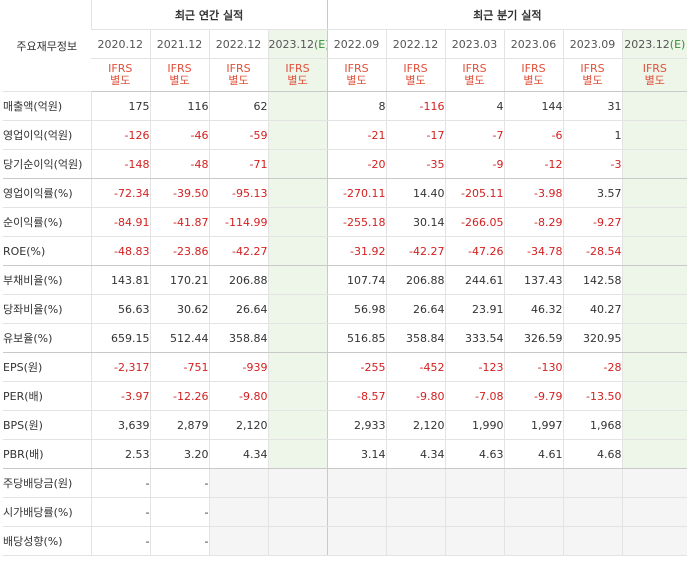  What do you see at coordinates (356, 280) in the screenshot?
I see `table-cell: 107.74` at bounding box center [356, 280].